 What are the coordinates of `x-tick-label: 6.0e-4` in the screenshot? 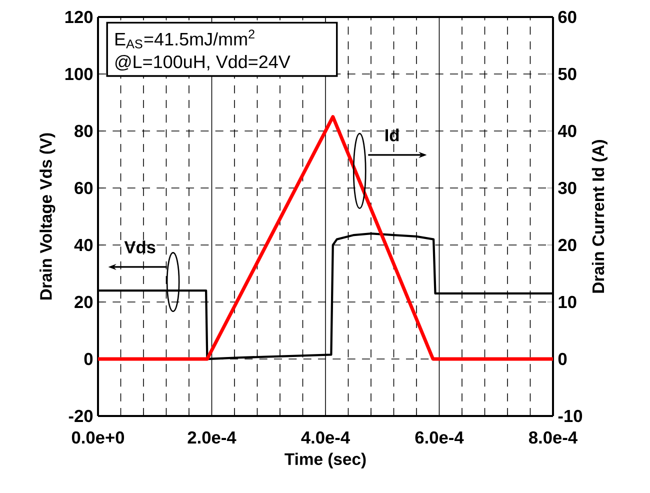 It's located at (439, 437).